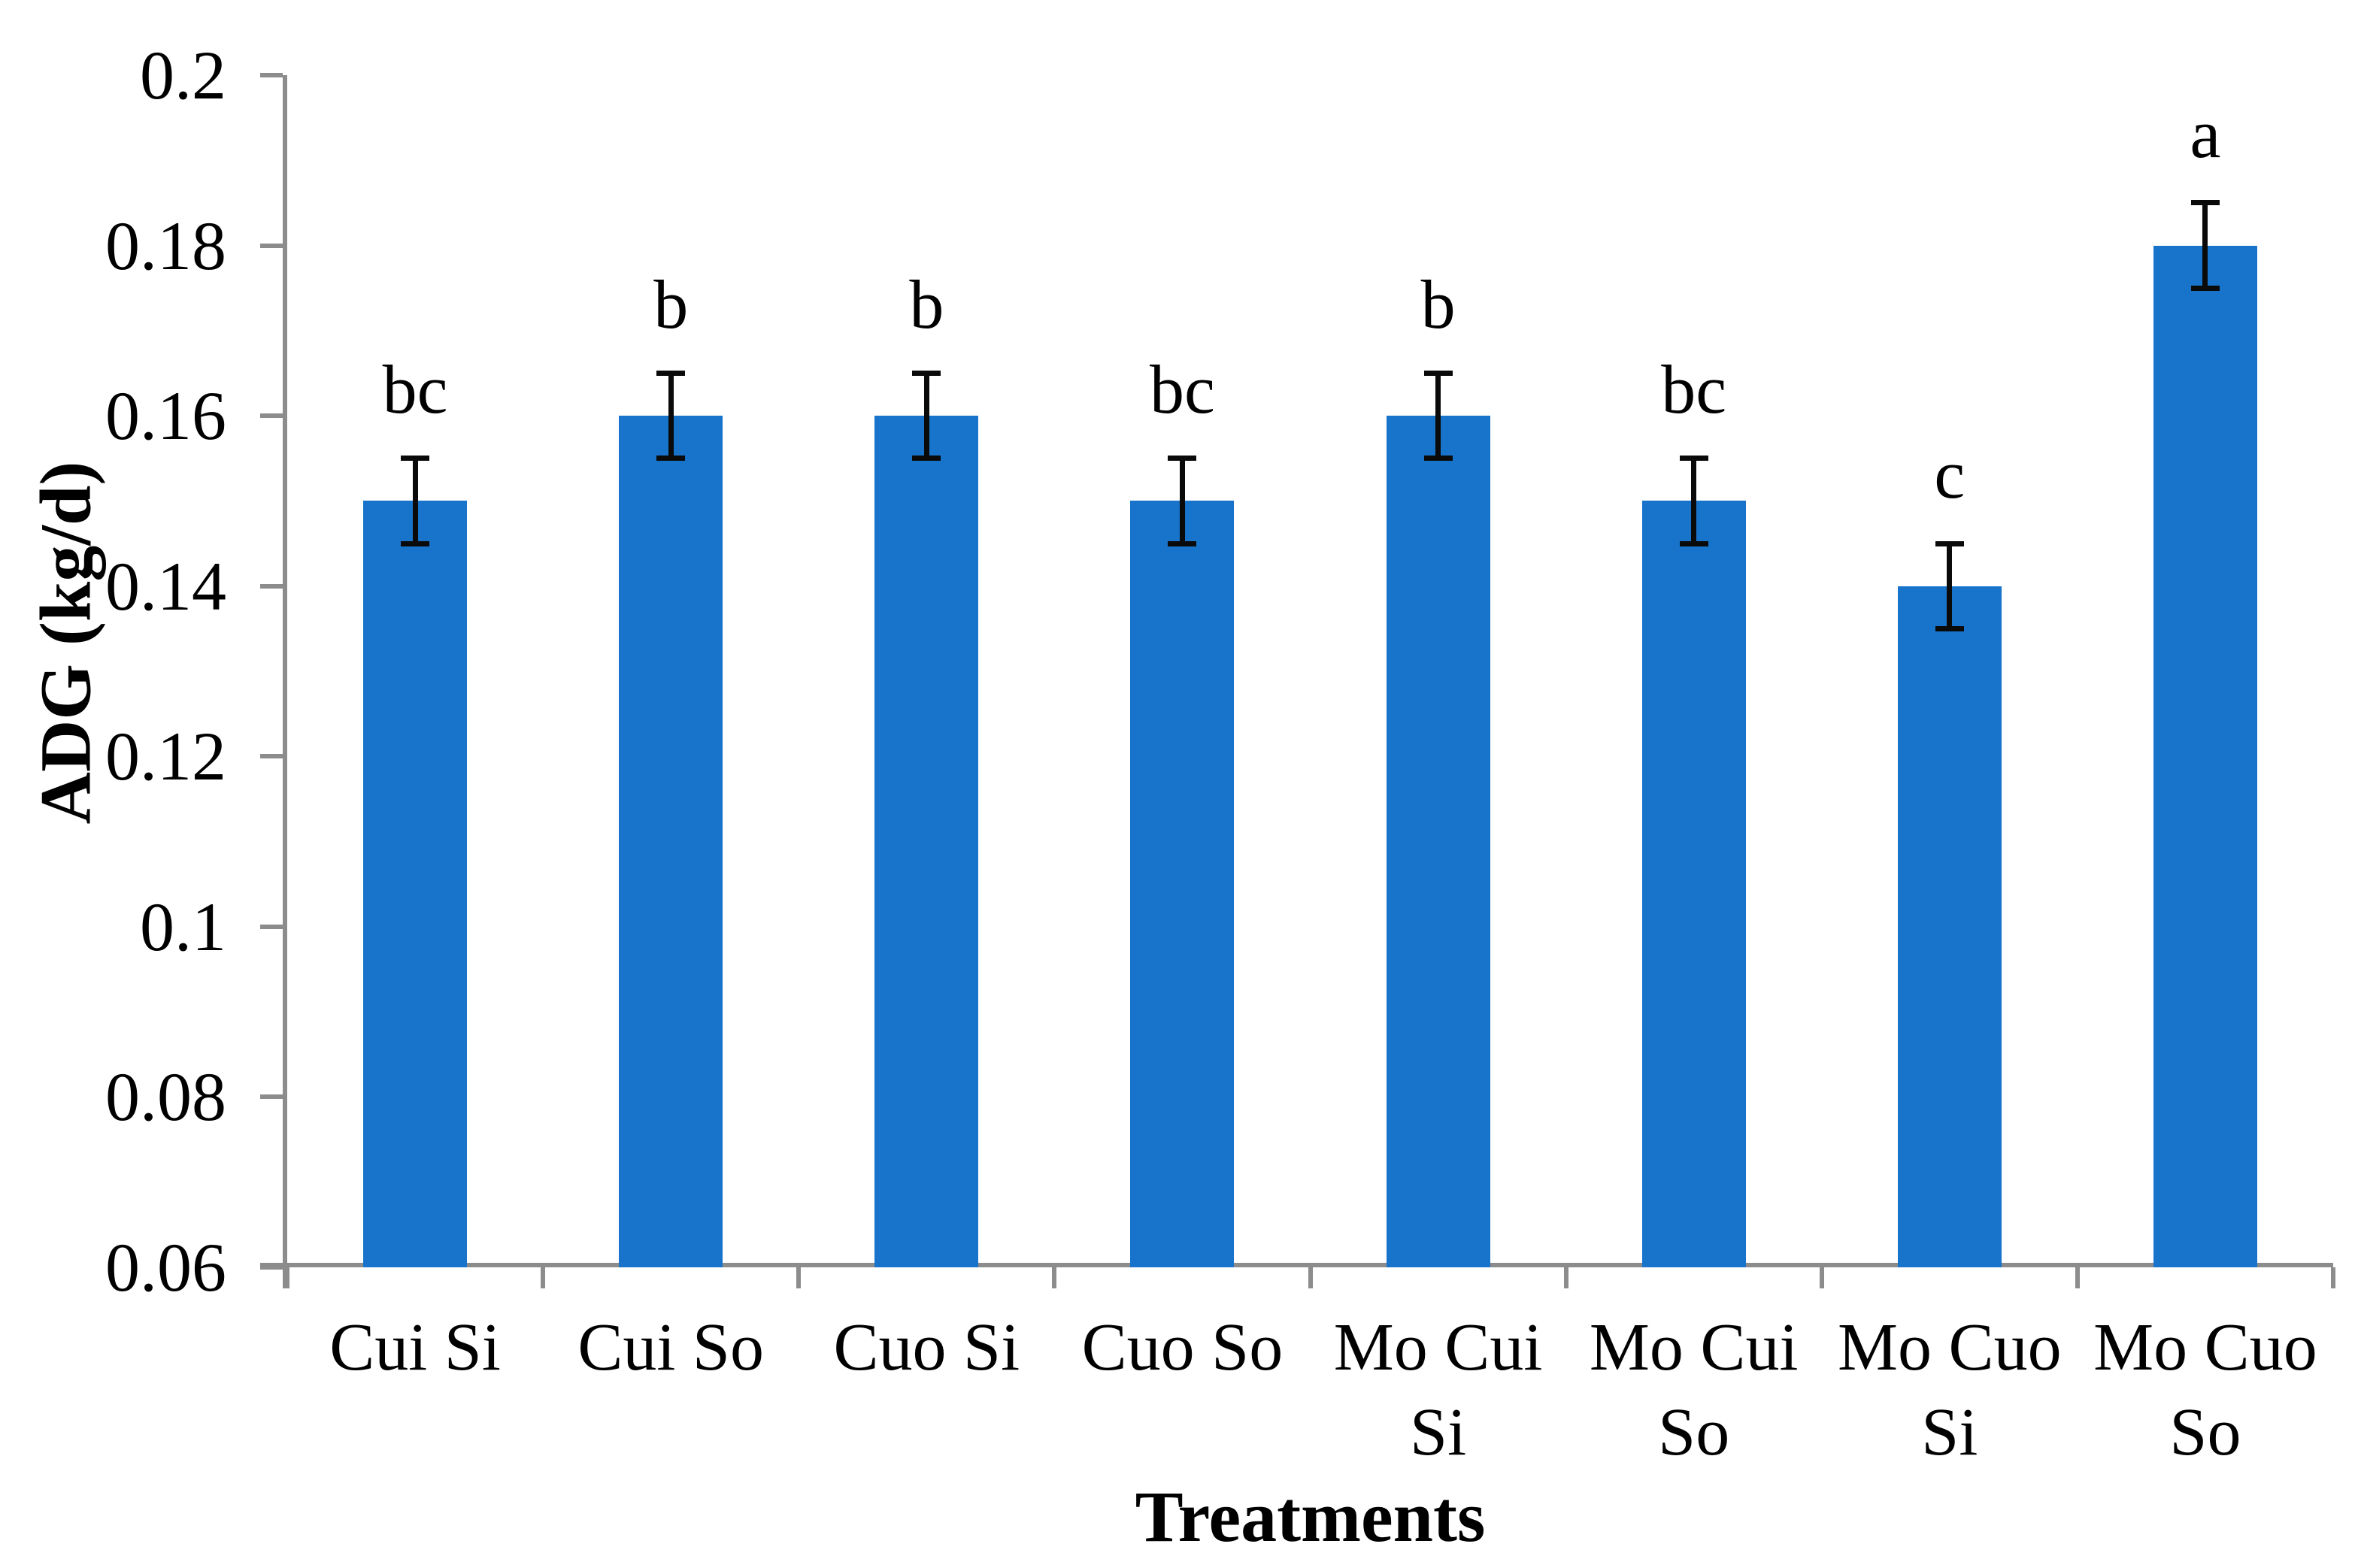 This screenshot has width=2358, height=1568. Describe the element at coordinates (2205, 1390) in the screenshot. I see `x-axis-category-label: Mo Cuo So` at that location.